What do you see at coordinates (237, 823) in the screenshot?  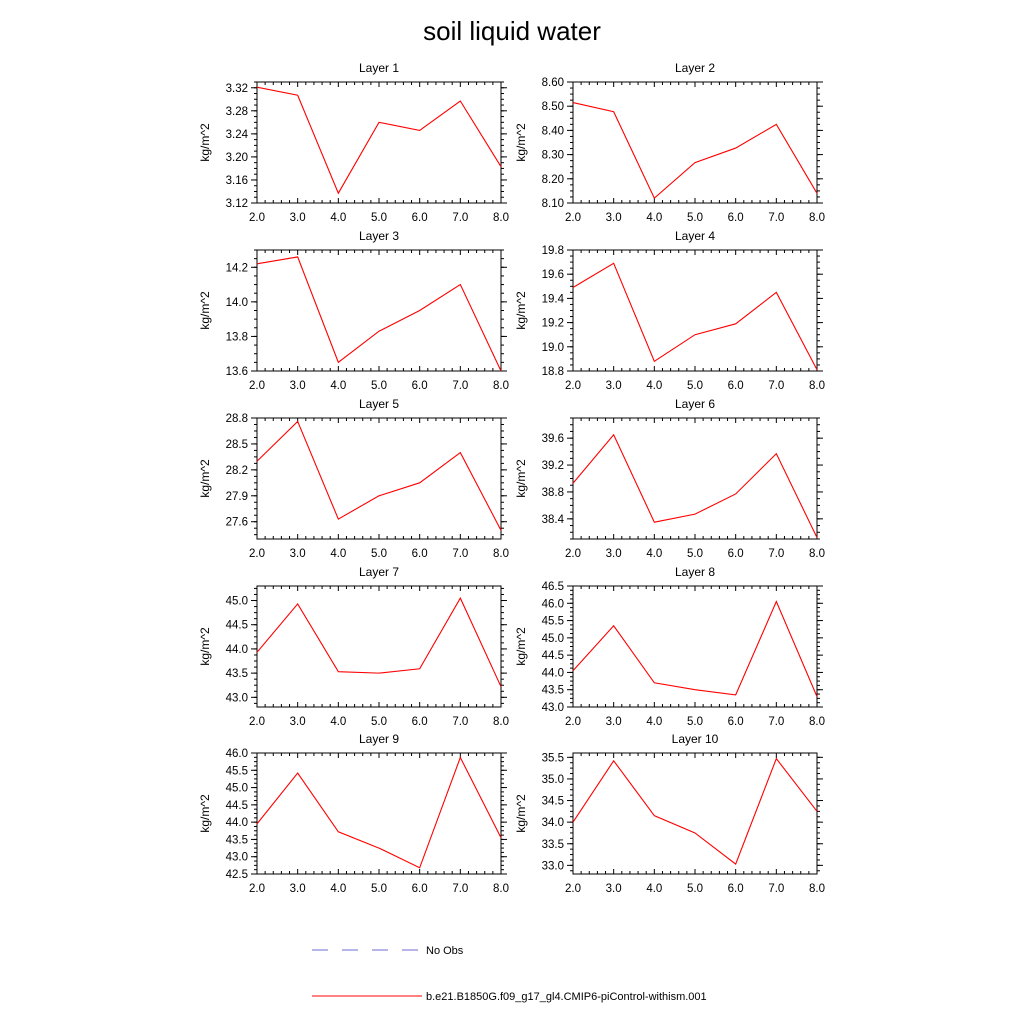 I see `y-tick-label: 44.0` at bounding box center [237, 823].